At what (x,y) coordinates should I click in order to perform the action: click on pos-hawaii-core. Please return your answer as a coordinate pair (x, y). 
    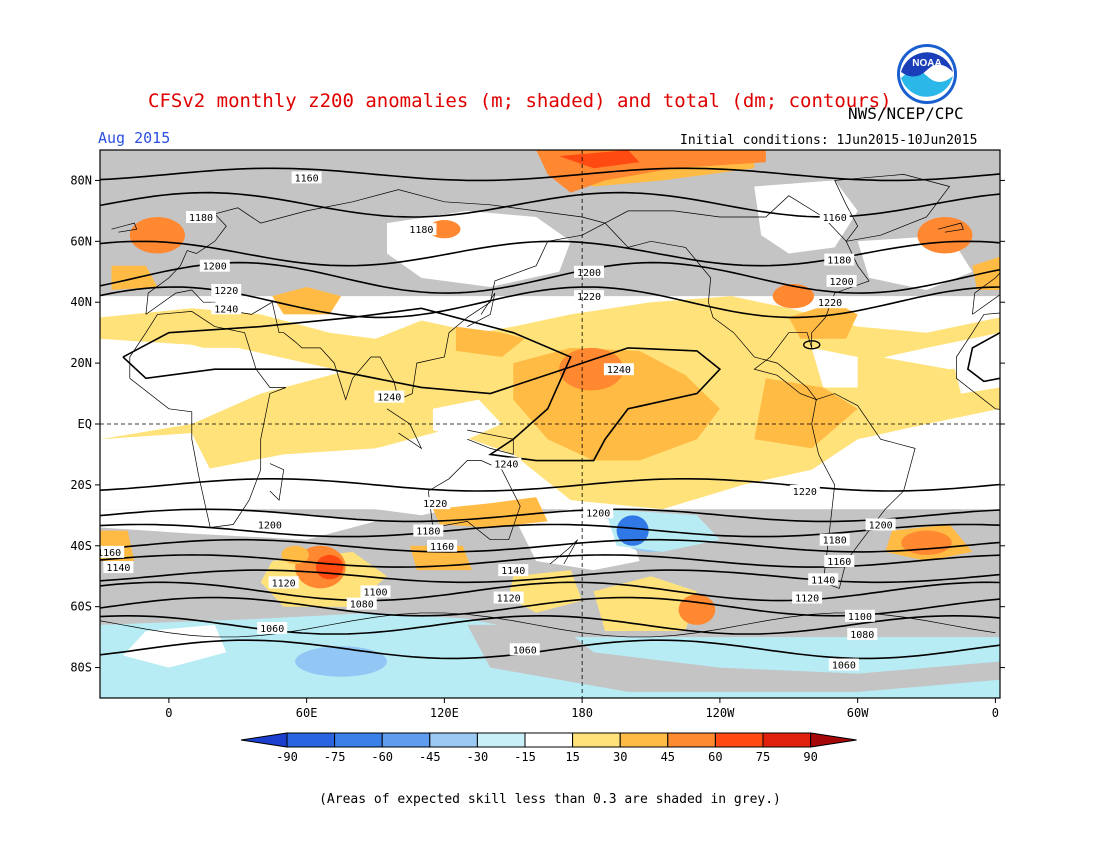
    Looking at the image, I should click on (591, 369).